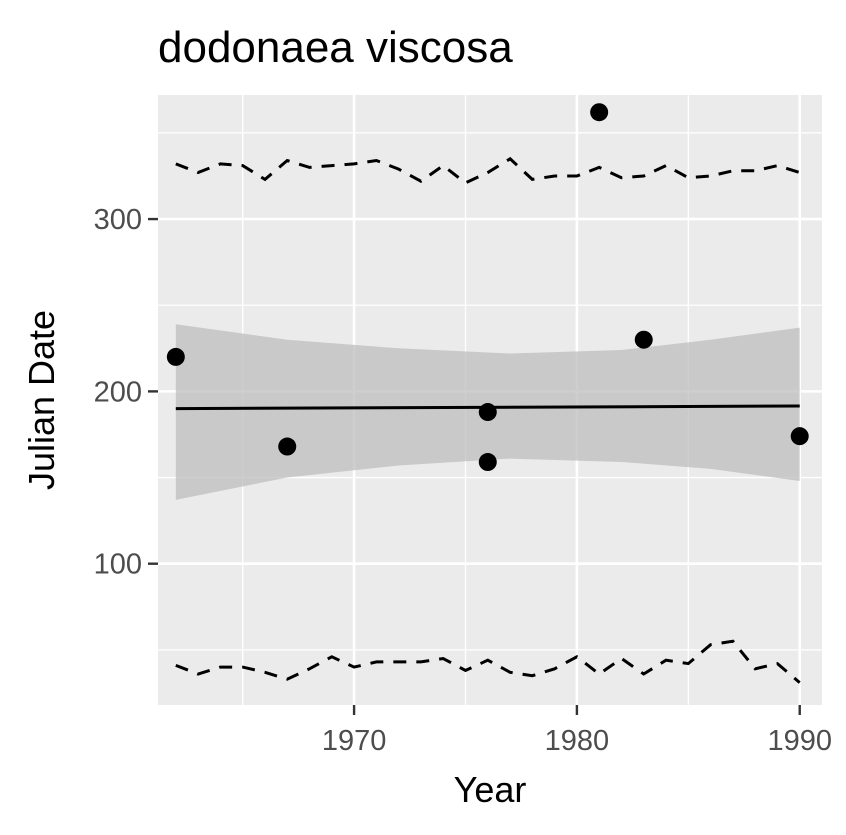 This screenshot has width=846, height=835. I want to click on y-tick-label: 100, so click(118, 565).